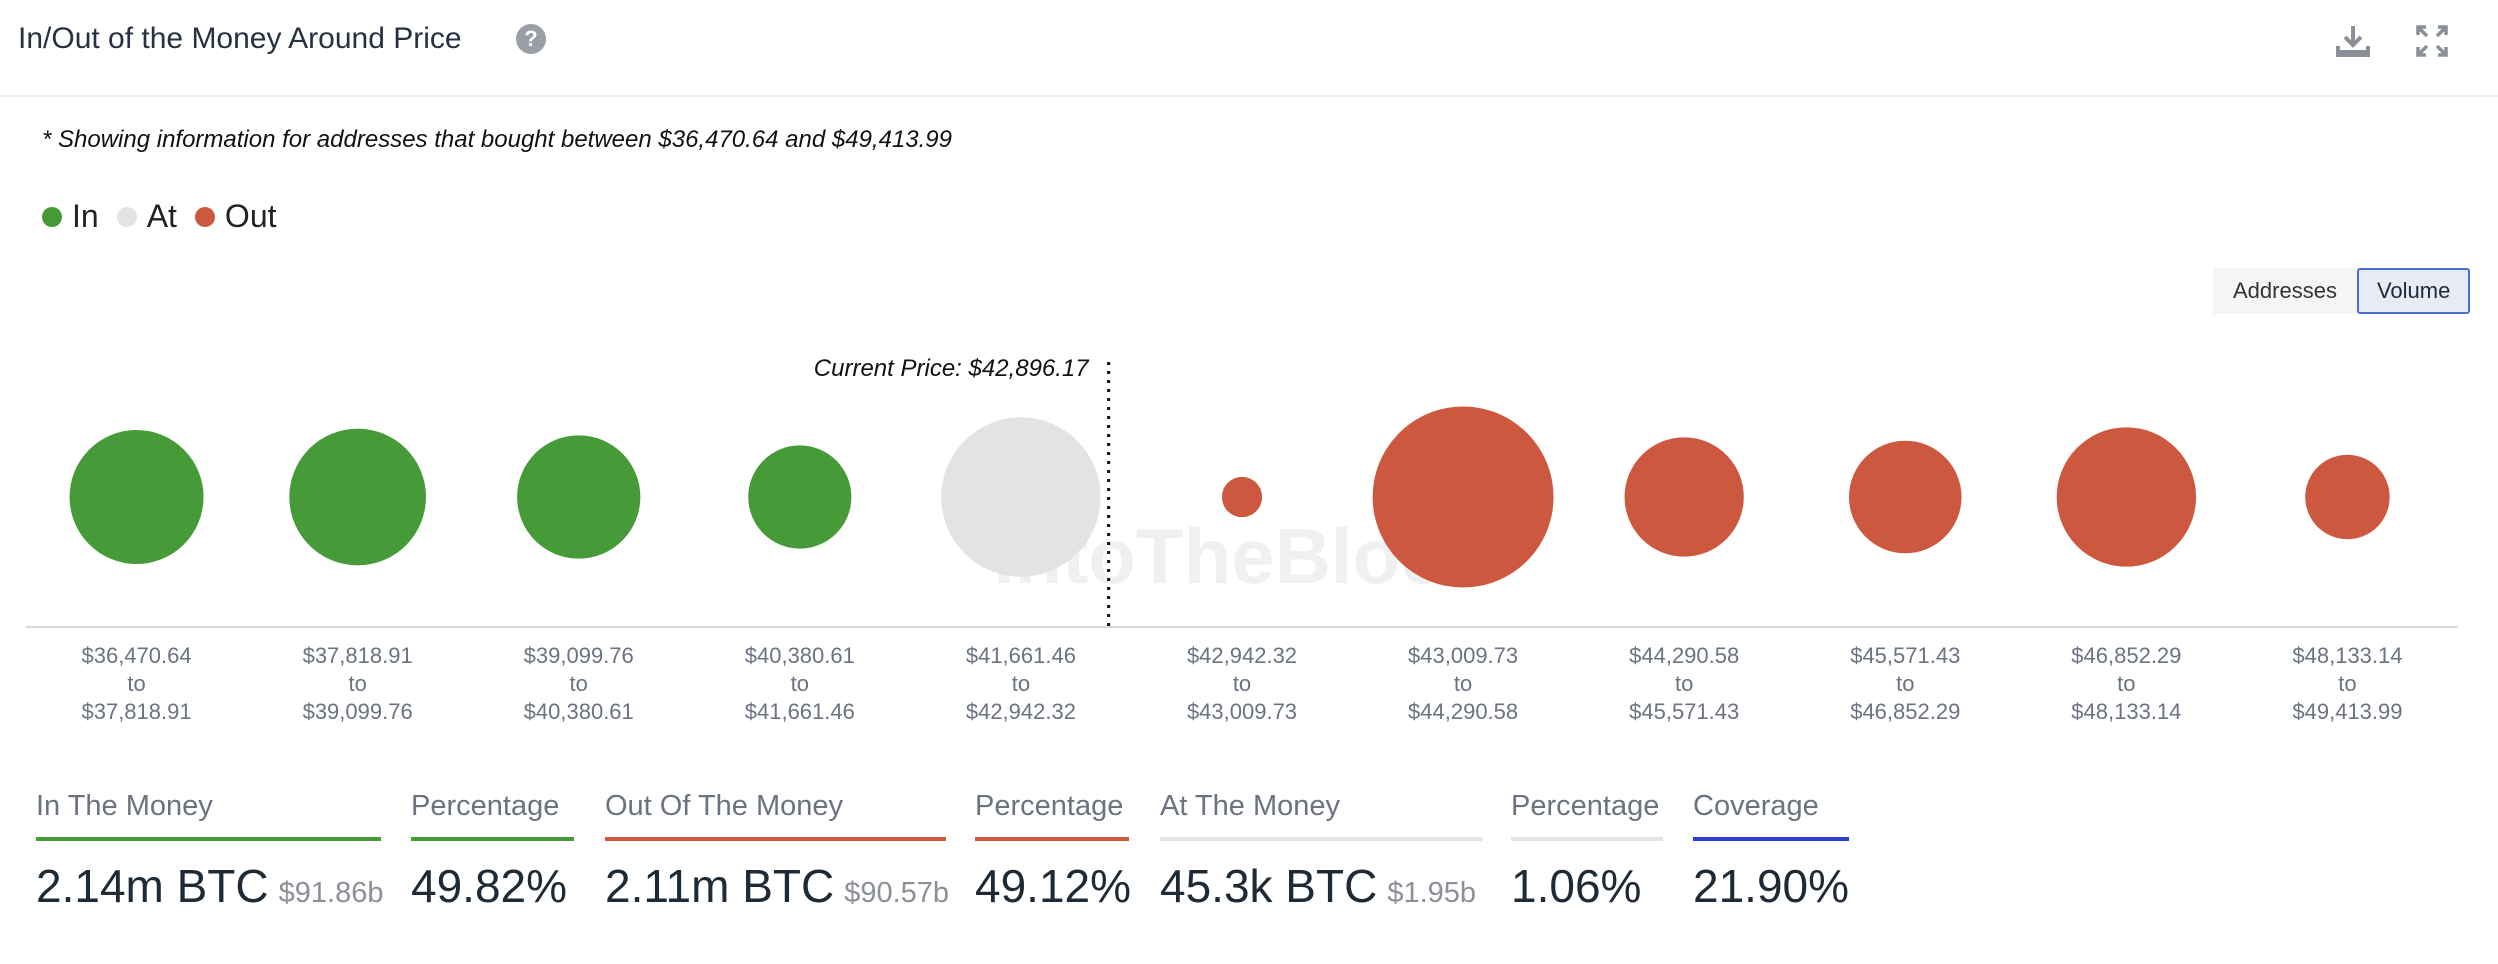 The image size is (2498, 964). I want to click on card-header: In/Out of the Money Around Price ?, so click(1249, 48).